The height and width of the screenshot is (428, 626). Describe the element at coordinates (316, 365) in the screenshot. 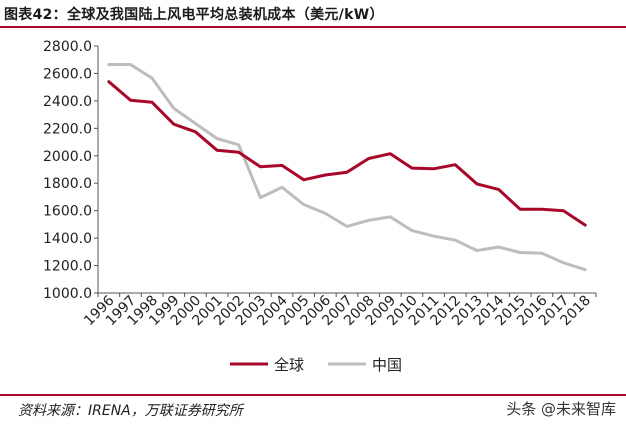

I see `legend: 全球 中国` at that location.